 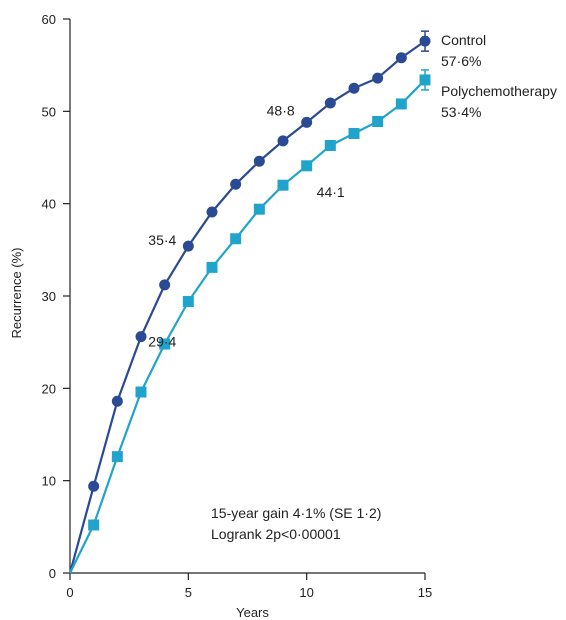 I want to click on annotation-gain: 15-year gain 4·1% (SE 1·2), so click(x=296, y=513).